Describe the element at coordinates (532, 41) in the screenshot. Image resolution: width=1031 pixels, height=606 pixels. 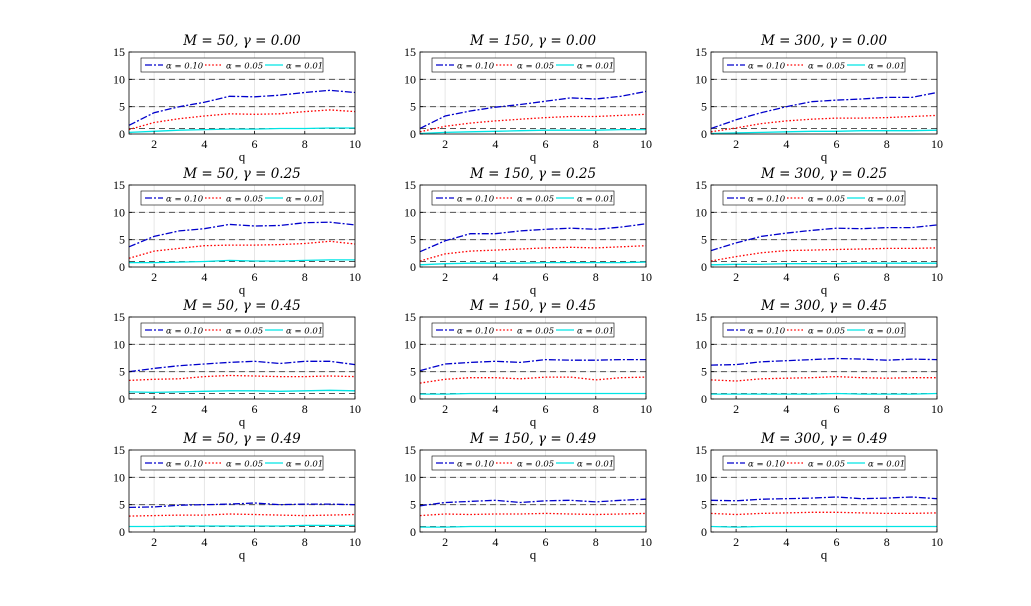
I see `subplot-title: M = 150, γ = 0.00` at that location.